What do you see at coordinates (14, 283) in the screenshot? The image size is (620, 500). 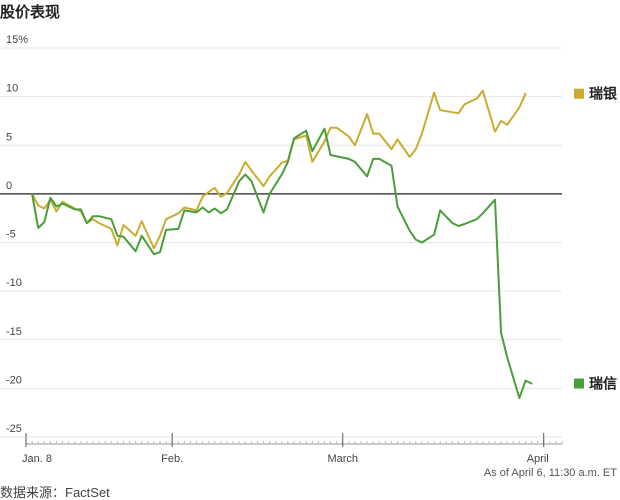 I see `y-tick-label: -10` at bounding box center [14, 283].